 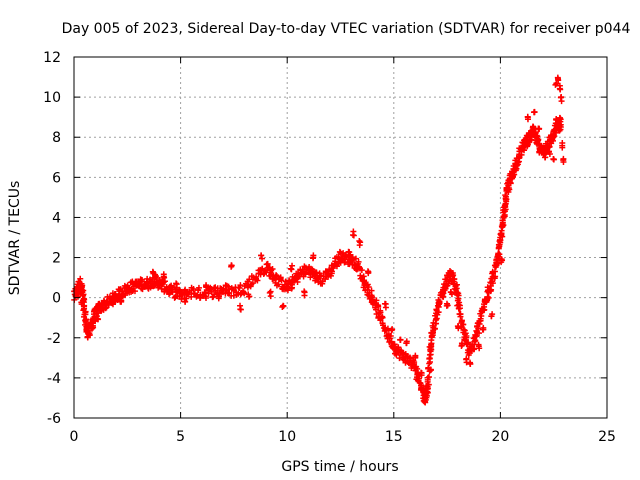 What do you see at coordinates (287, 437) in the screenshot?
I see `x-tick-label: 10` at bounding box center [287, 437].